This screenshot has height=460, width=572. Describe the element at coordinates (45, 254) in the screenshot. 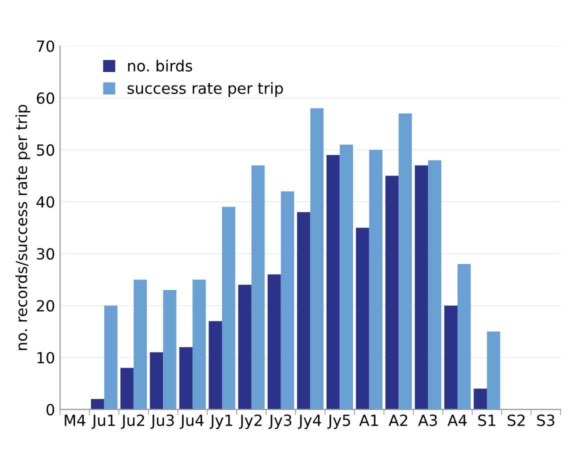

I see `y-tick-label: 30` at that location.